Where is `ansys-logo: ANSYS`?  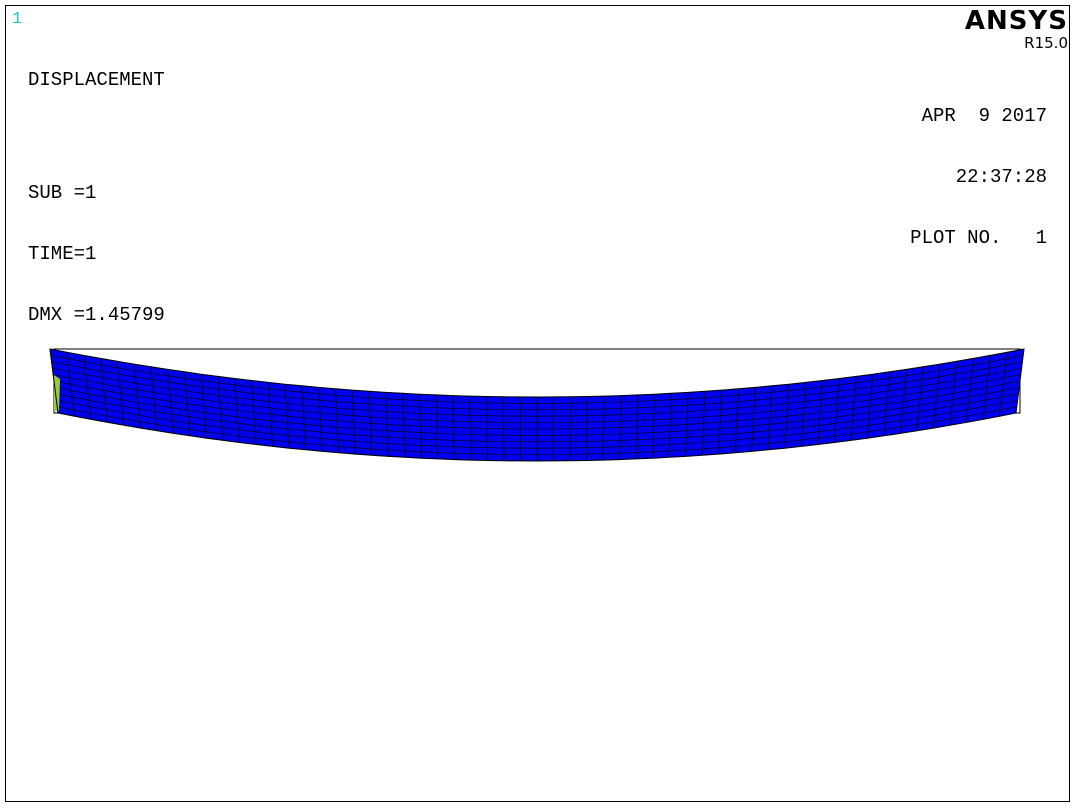
ansys-logo: ANSYS is located at coordinates (1016, 21).